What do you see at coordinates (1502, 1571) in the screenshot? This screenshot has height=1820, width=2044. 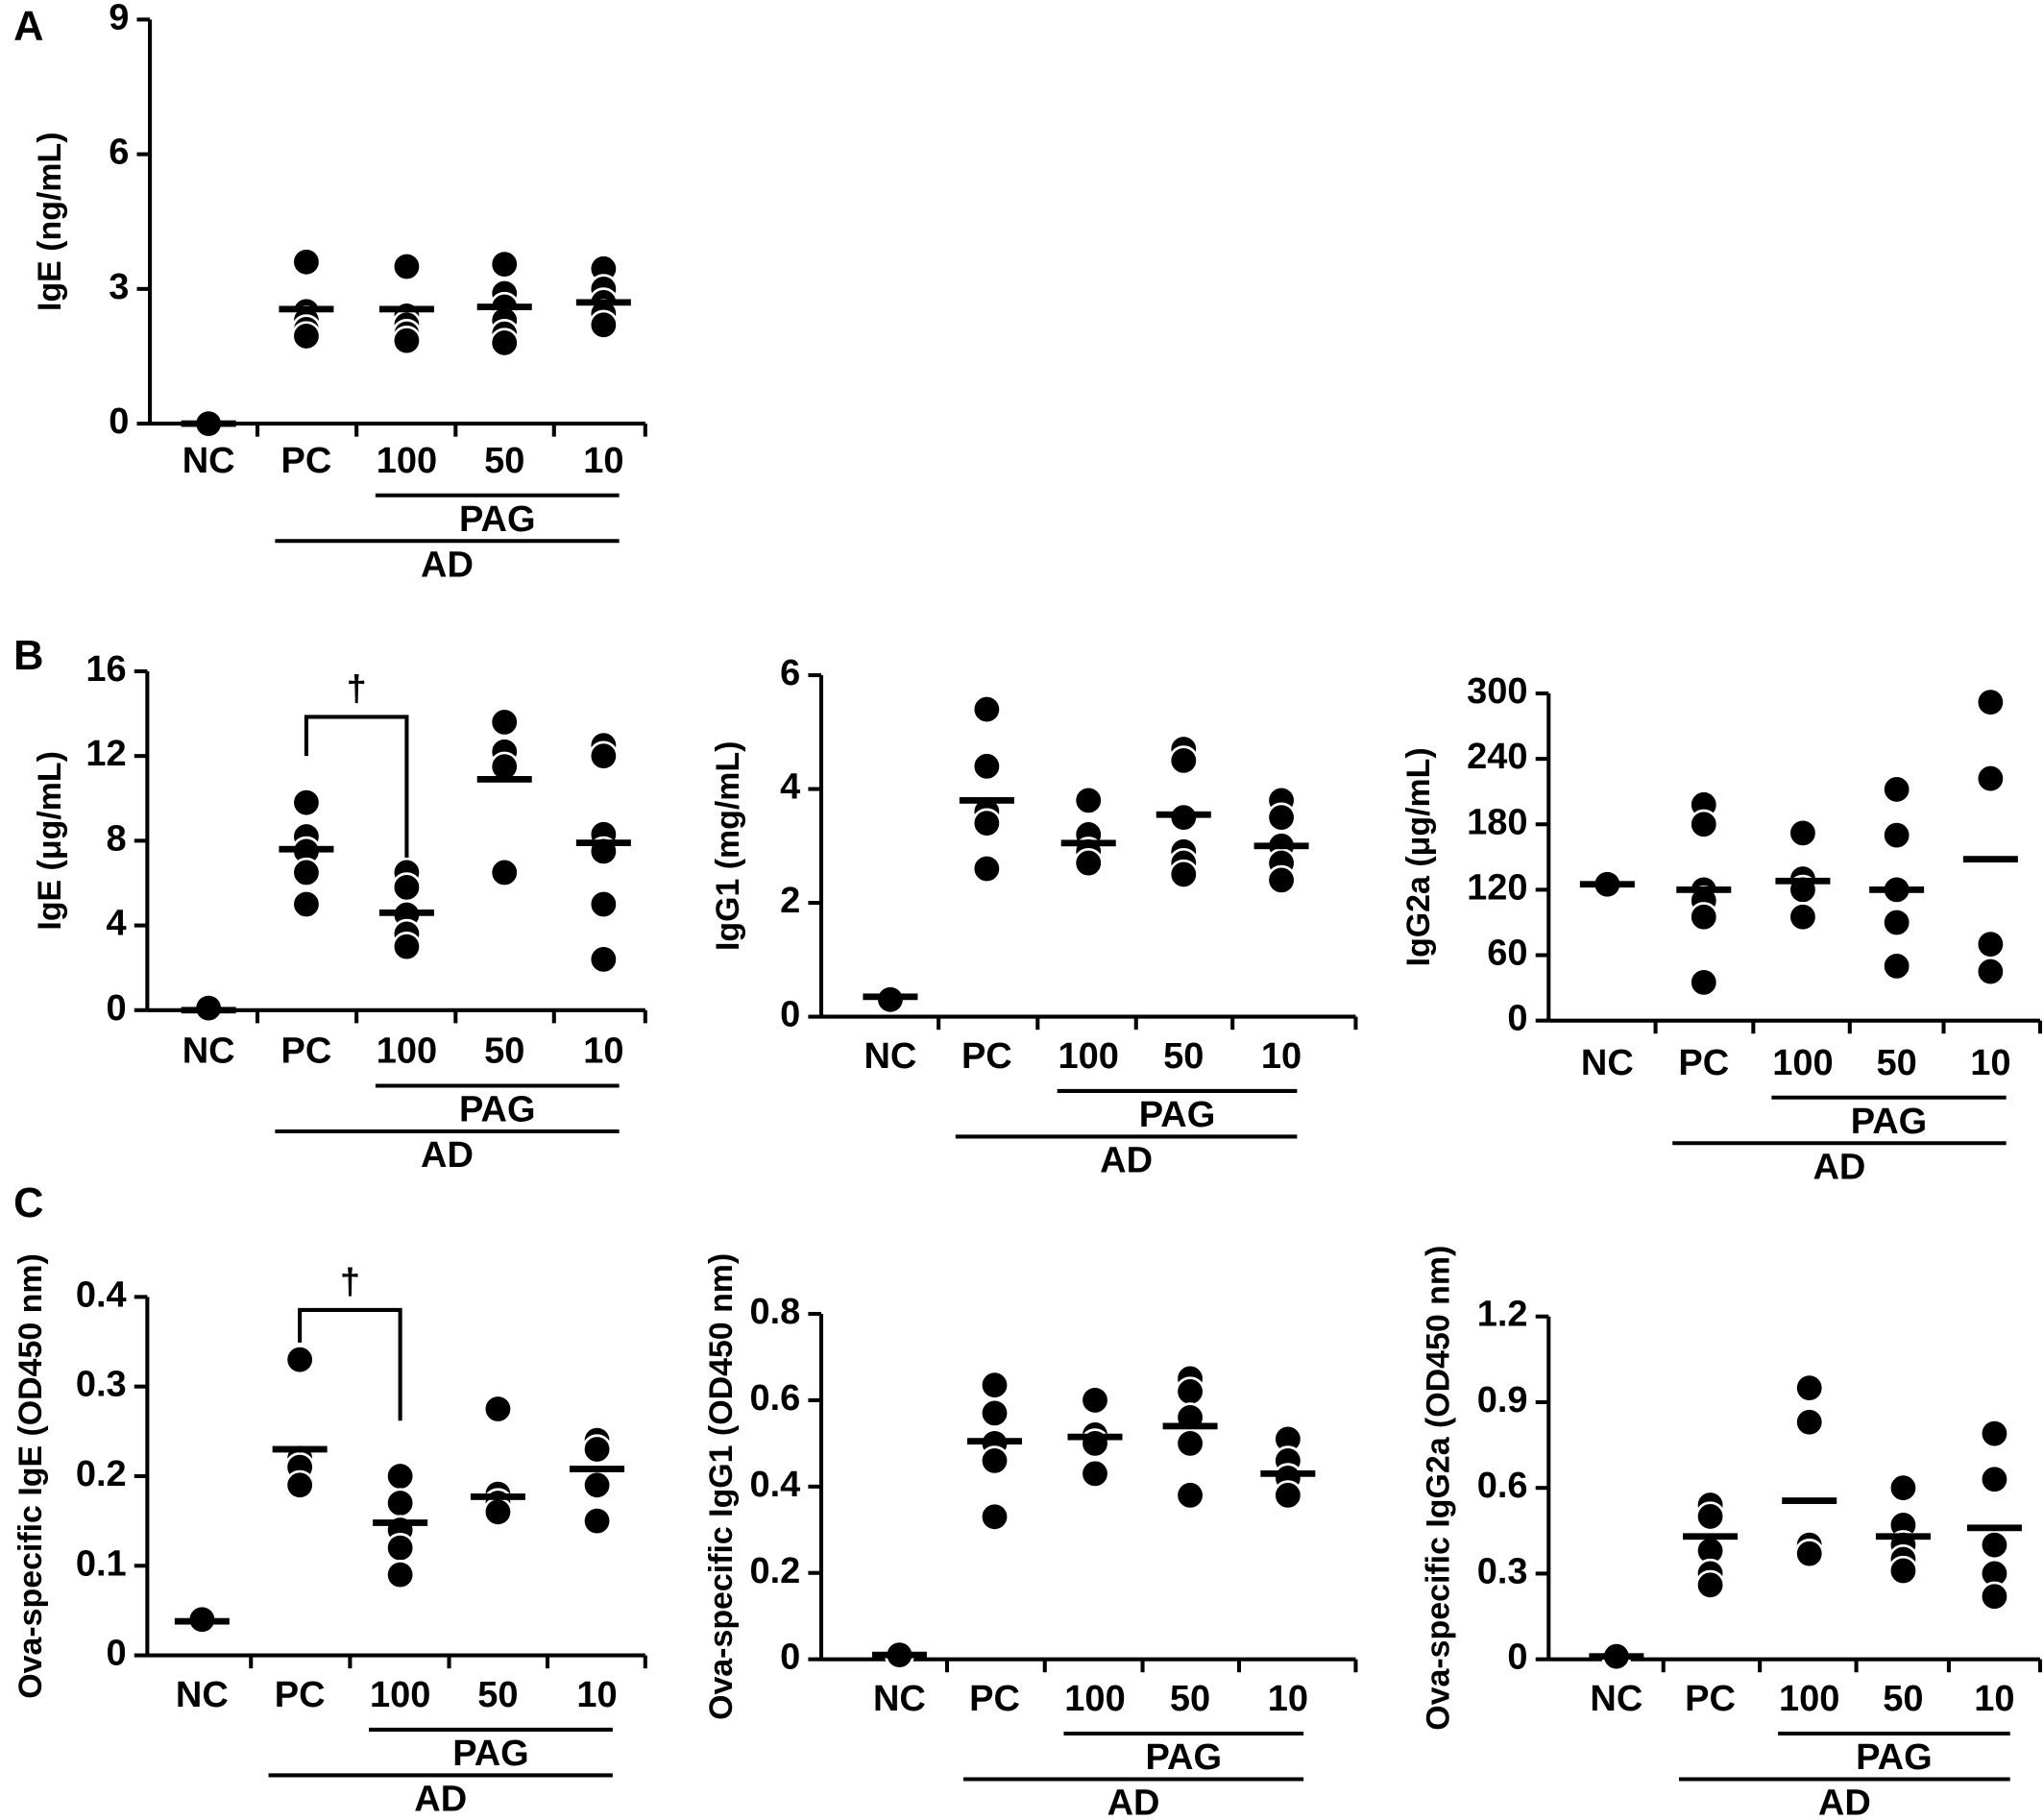 I see `y-tick-label: 0.3` at bounding box center [1502, 1571].